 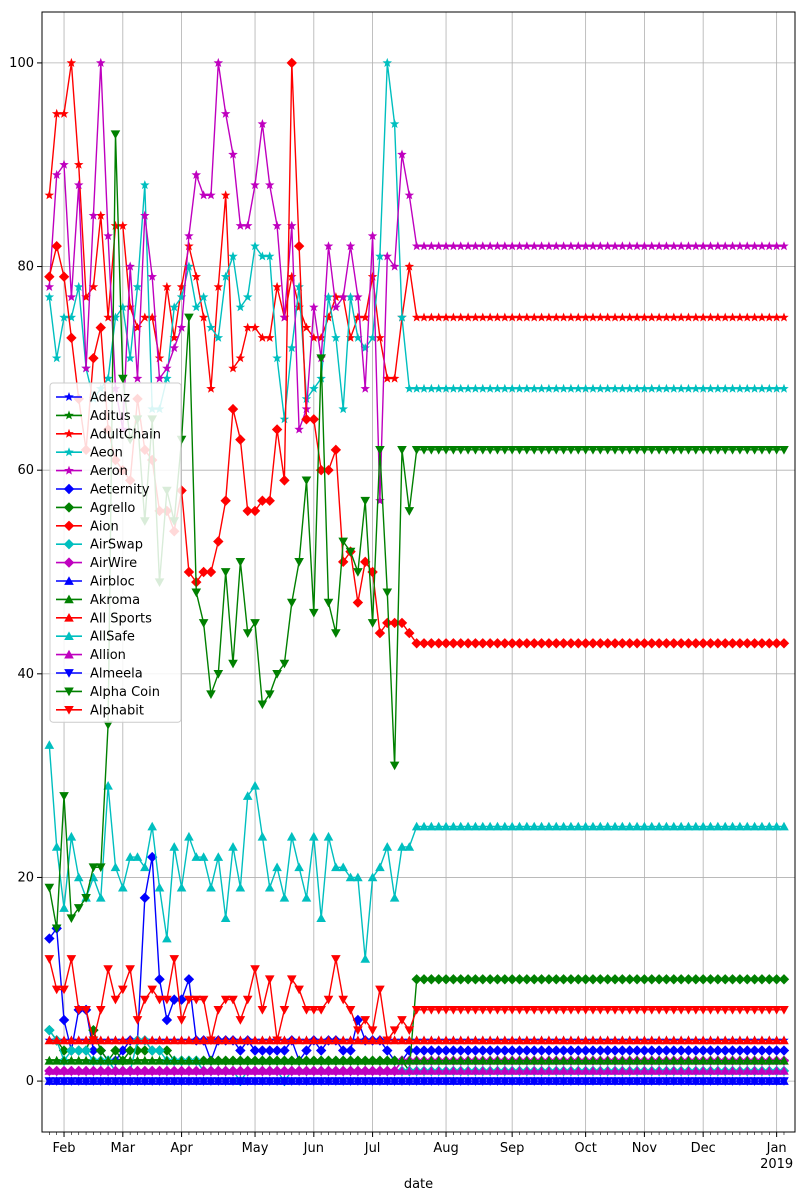 What do you see at coordinates (25, 674) in the screenshot?
I see `y-tick-label: 40` at bounding box center [25, 674].